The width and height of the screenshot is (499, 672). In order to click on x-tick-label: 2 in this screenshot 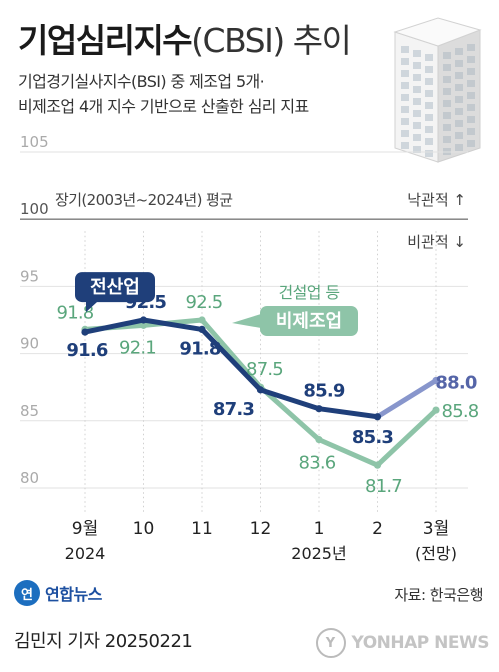, I will do `click(377, 529)`.